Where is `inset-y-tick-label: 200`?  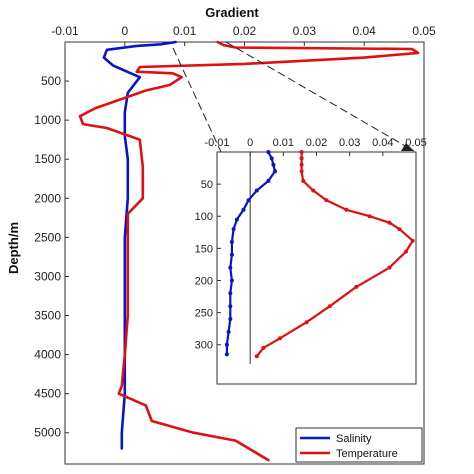 inset-y-tick-label: 200 is located at coordinates (204, 281).